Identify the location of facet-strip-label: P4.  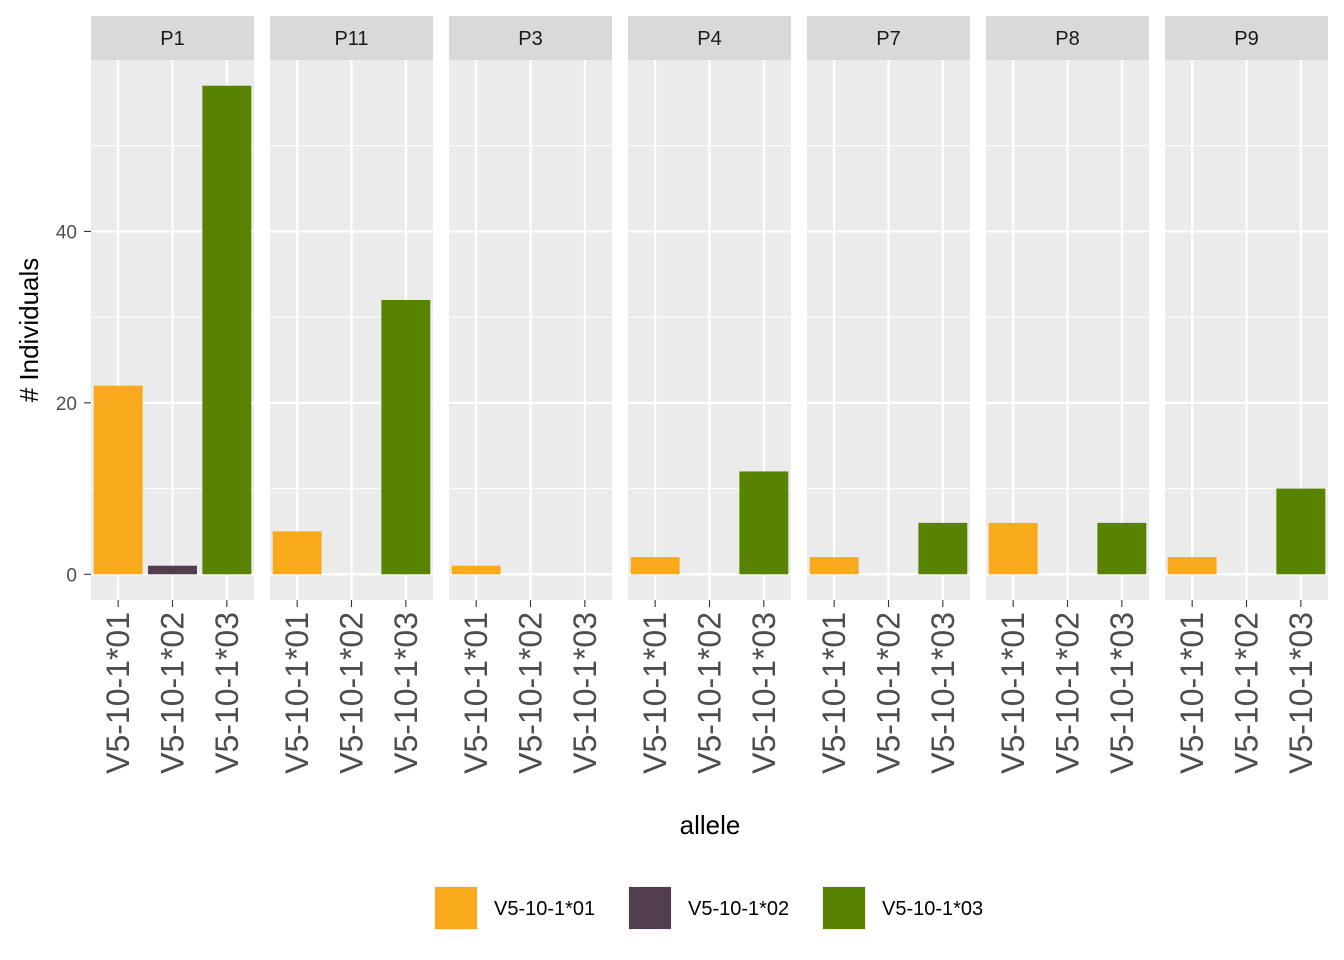
(709, 39).